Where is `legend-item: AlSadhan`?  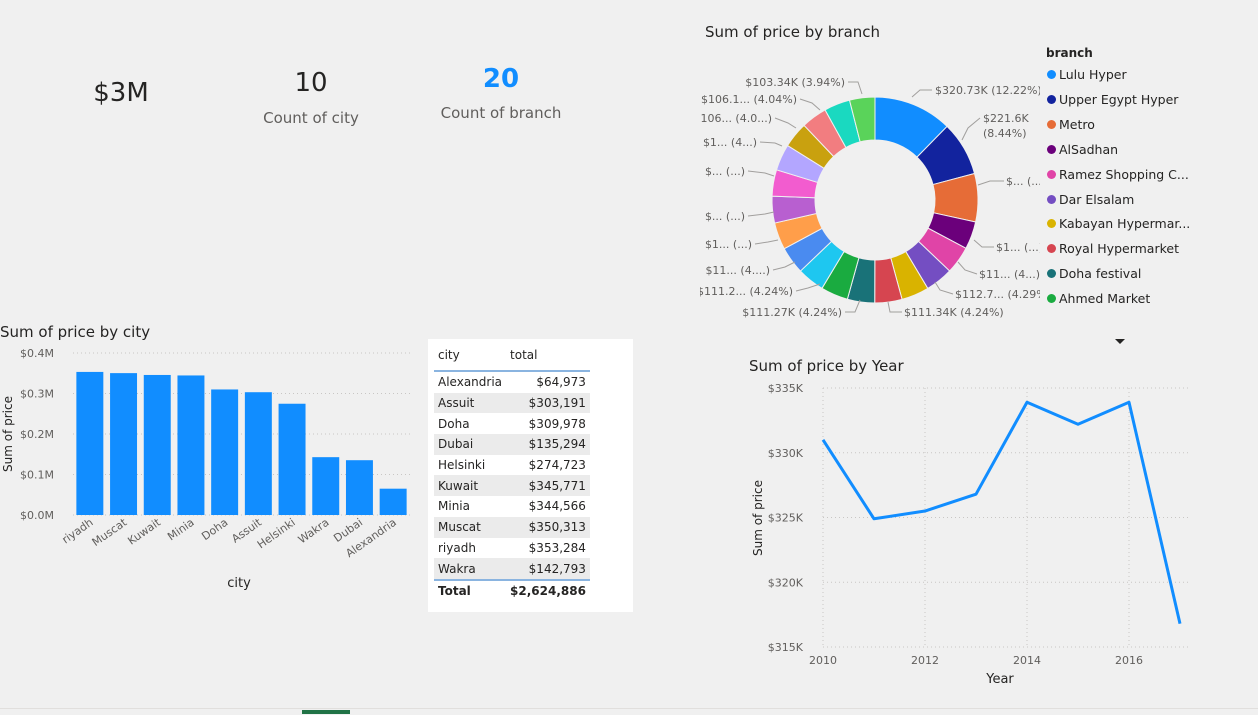
legend-item: AlSadhan is located at coordinates (1082, 149).